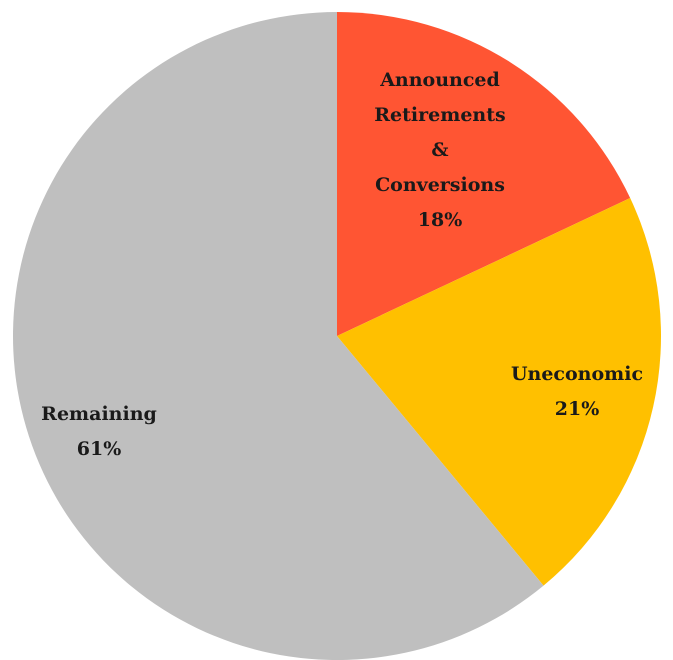 This screenshot has height=660, width=673. I want to click on slice-label-0-line-0: Announced, so click(439, 80).